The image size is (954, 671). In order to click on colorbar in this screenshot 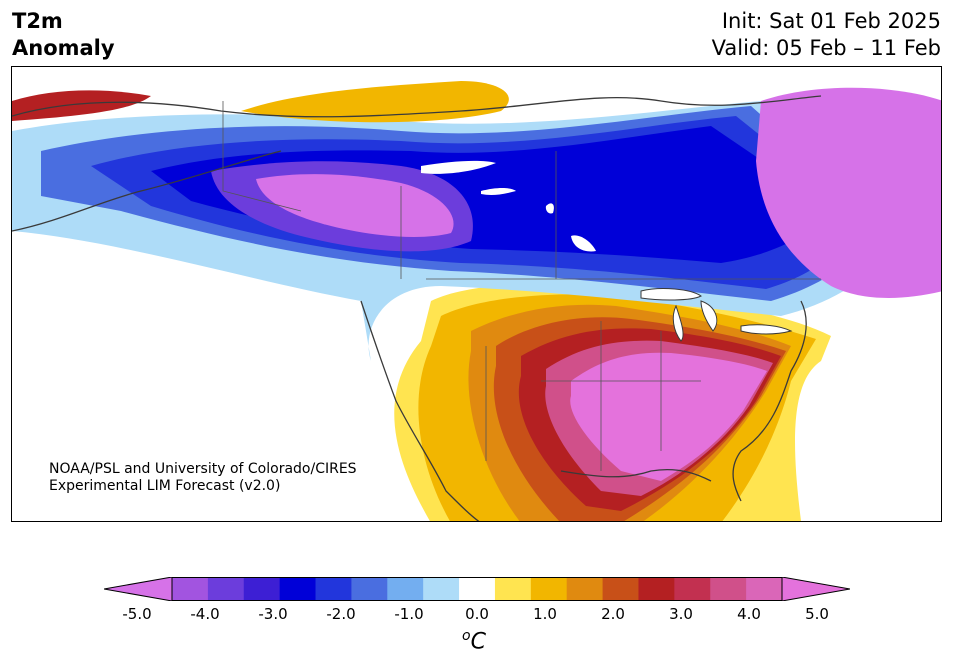, I will do `click(477, 589)`.